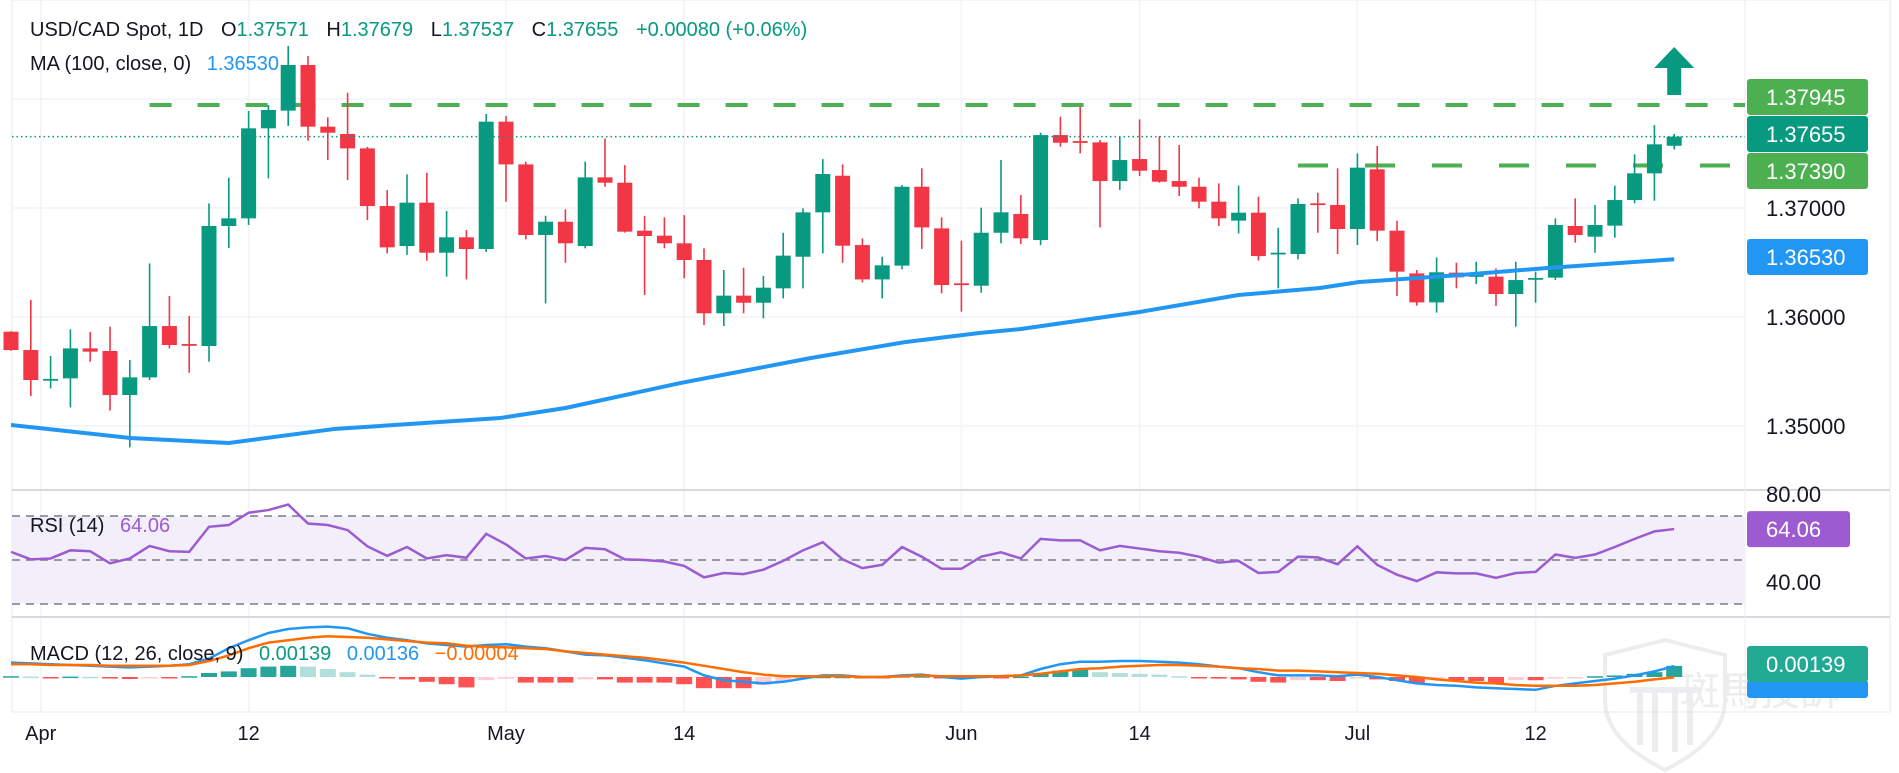 The image size is (1899, 773). I want to click on rsi-value-label: 64.06, so click(1798, 529).